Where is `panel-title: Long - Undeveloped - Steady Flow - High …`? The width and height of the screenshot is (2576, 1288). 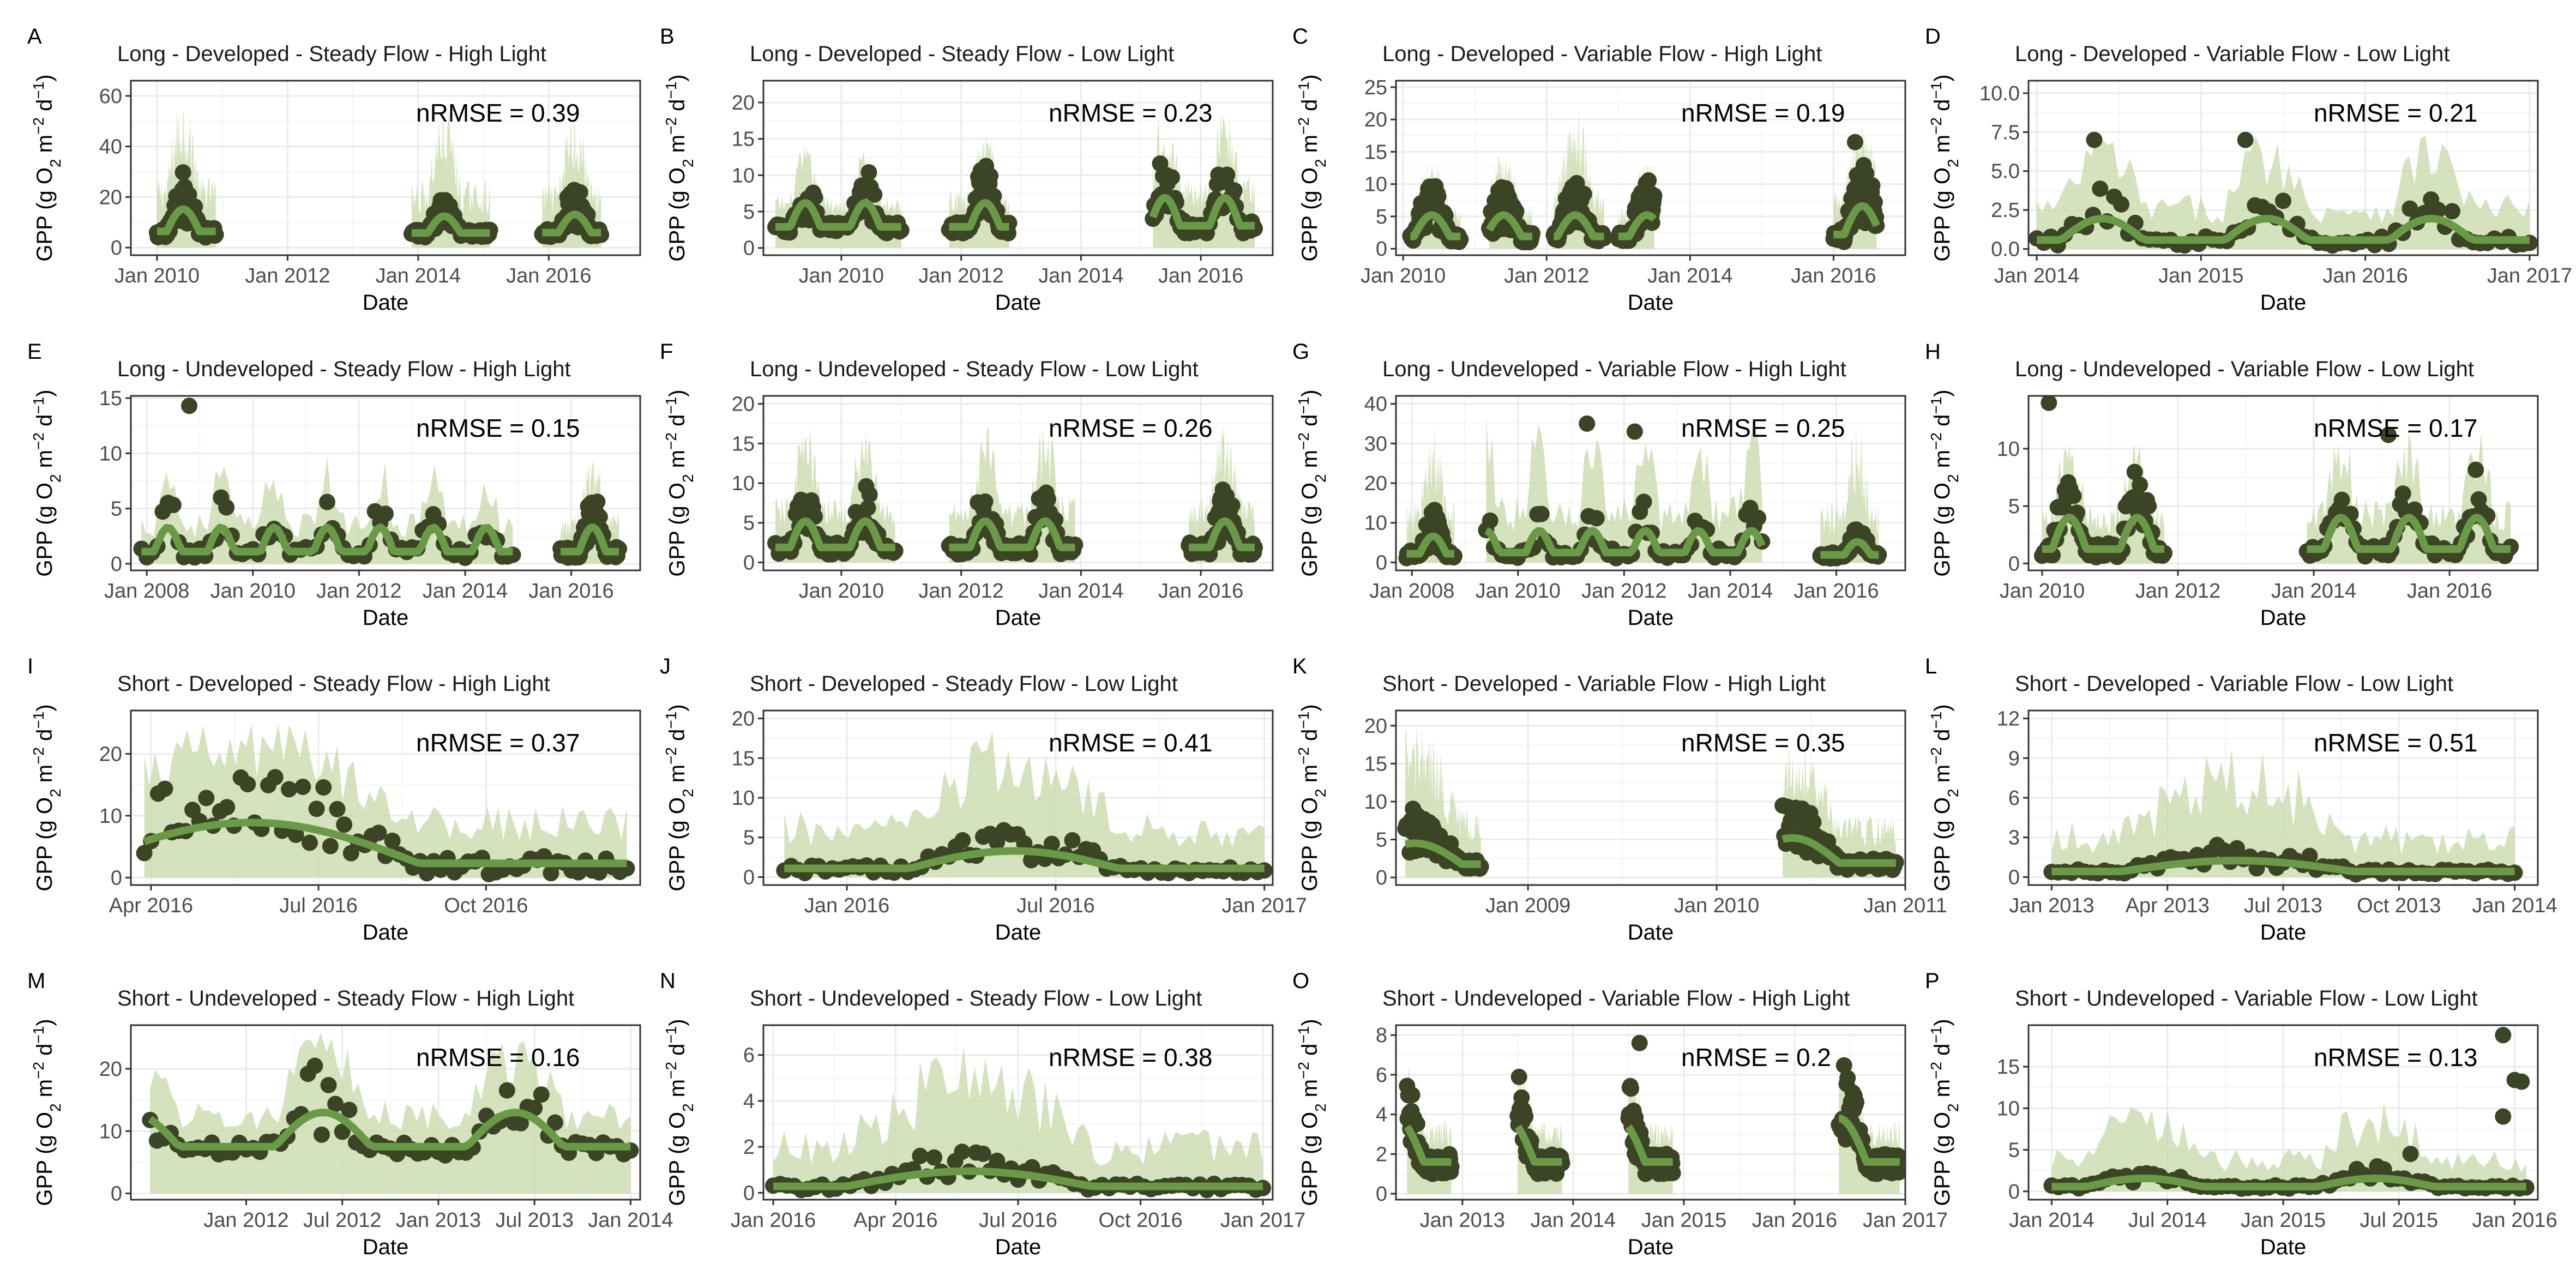
panel-title: Long - Undeveloped - Steady Flow - High … is located at coordinates (344, 369).